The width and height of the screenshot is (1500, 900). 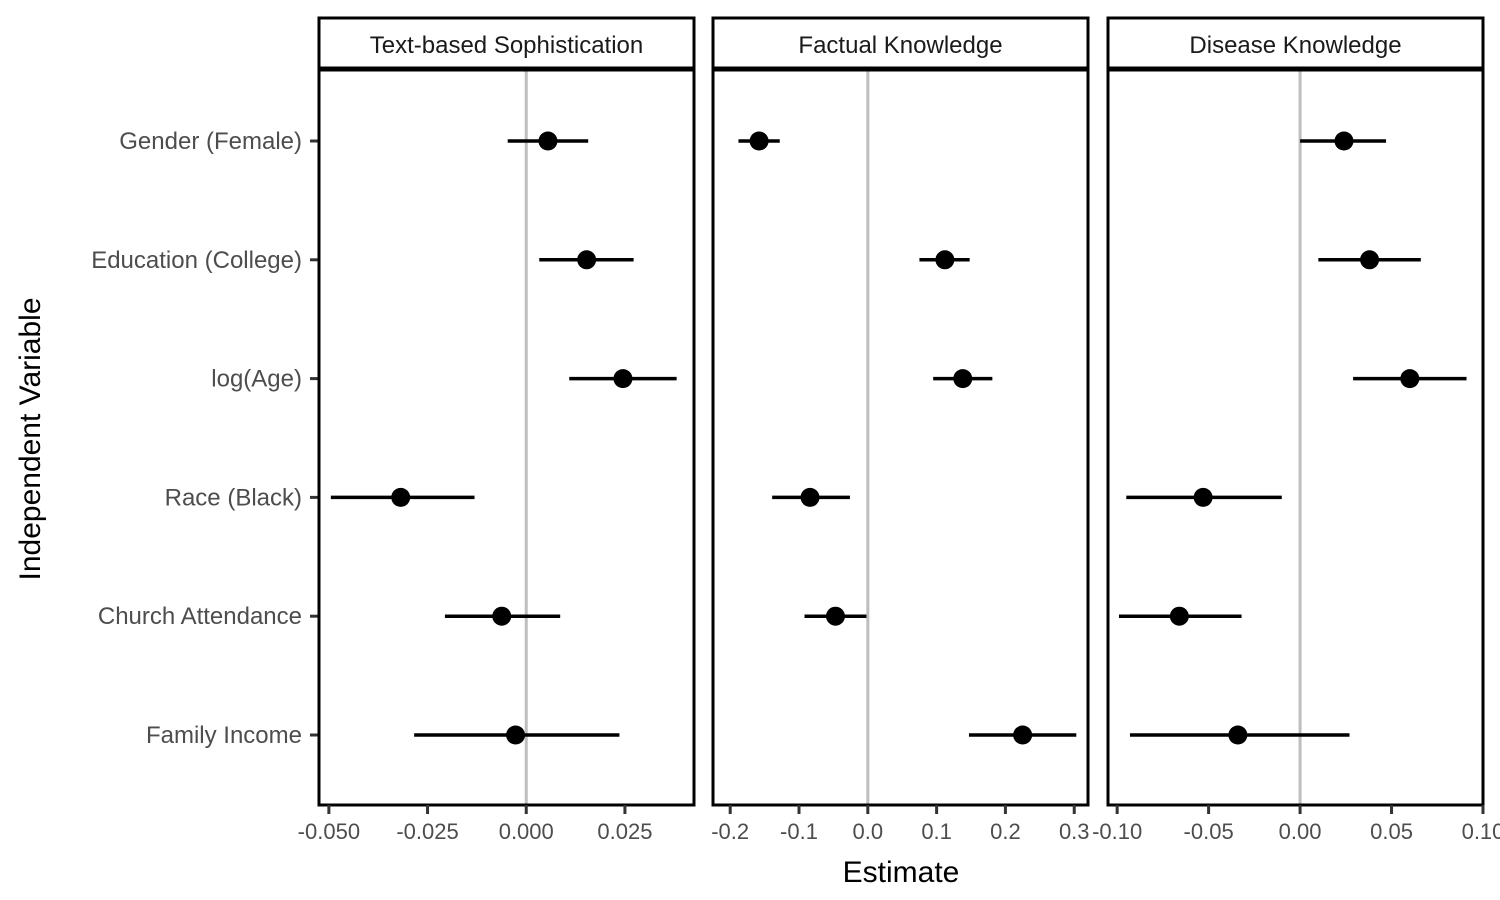 I want to click on x-tick-label: 0.0, so click(x=868, y=831).